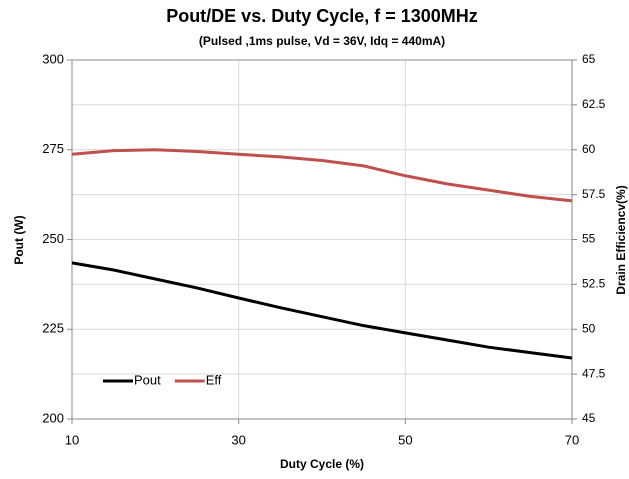 Image resolution: width=629 pixels, height=479 pixels. I want to click on y2-tick-label: 50, so click(589, 328).